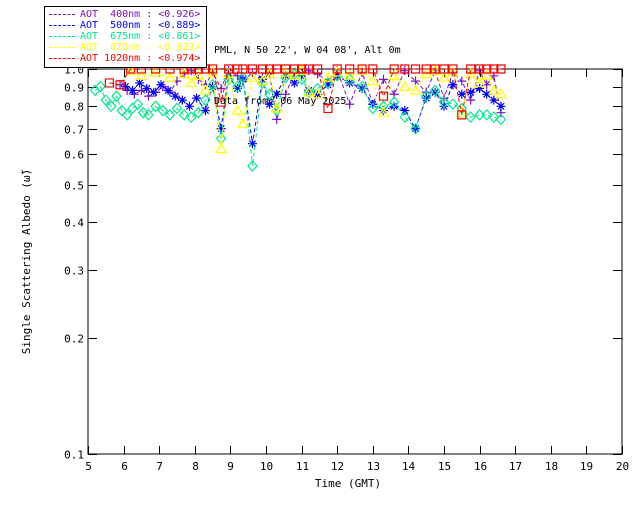 This screenshot has width=640, height=512. What do you see at coordinates (74, 271) in the screenshot?
I see `y-tick-label: 0.3` at bounding box center [74, 271].